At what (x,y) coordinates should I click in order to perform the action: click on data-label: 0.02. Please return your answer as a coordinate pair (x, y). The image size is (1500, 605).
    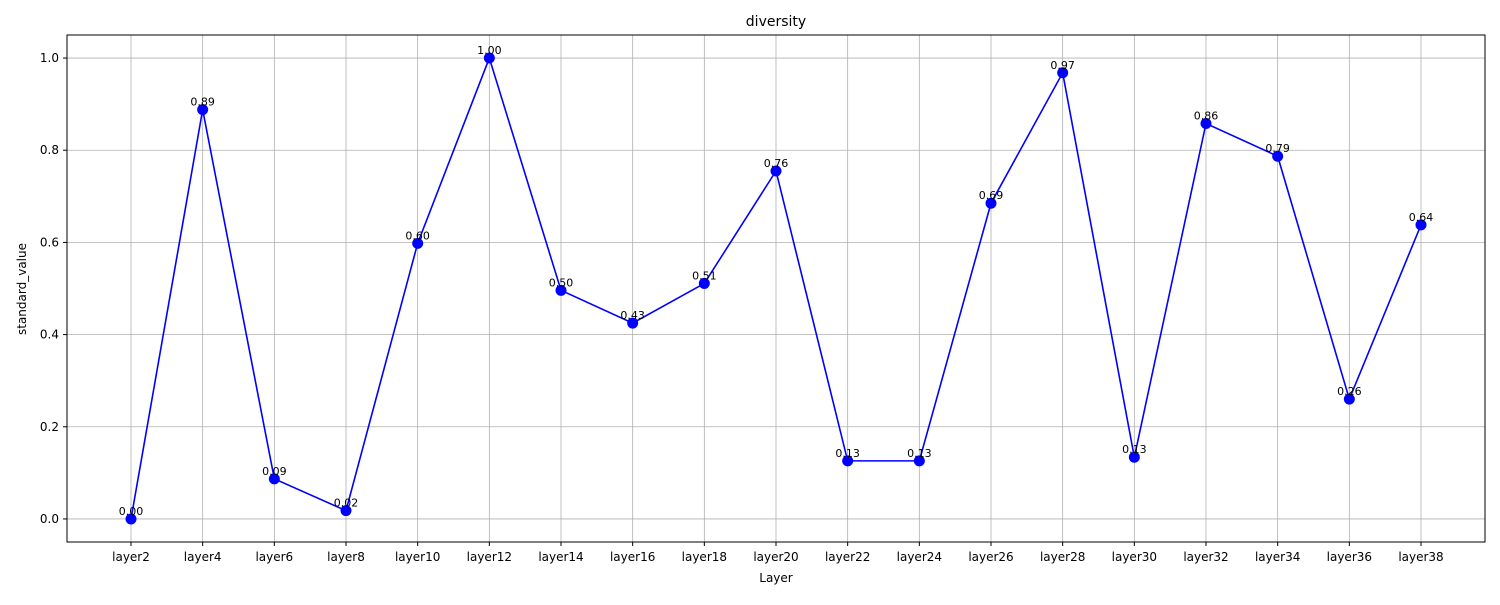
    Looking at the image, I should click on (346, 503).